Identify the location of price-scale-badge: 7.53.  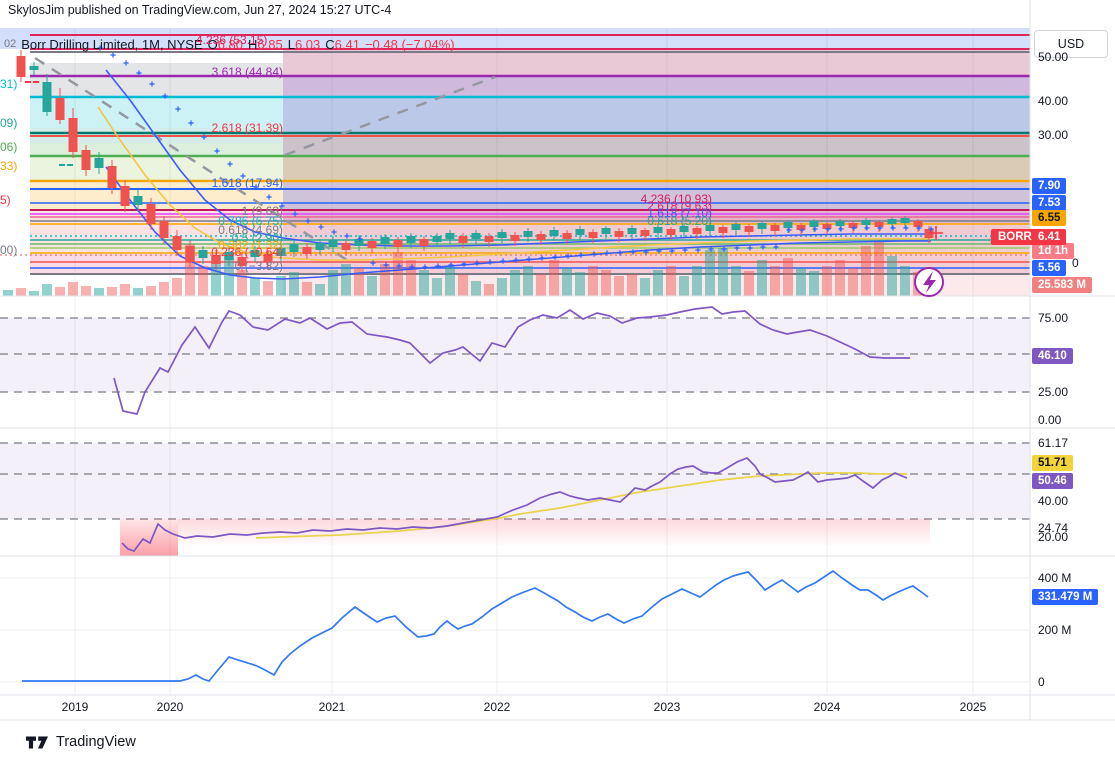
(1049, 203).